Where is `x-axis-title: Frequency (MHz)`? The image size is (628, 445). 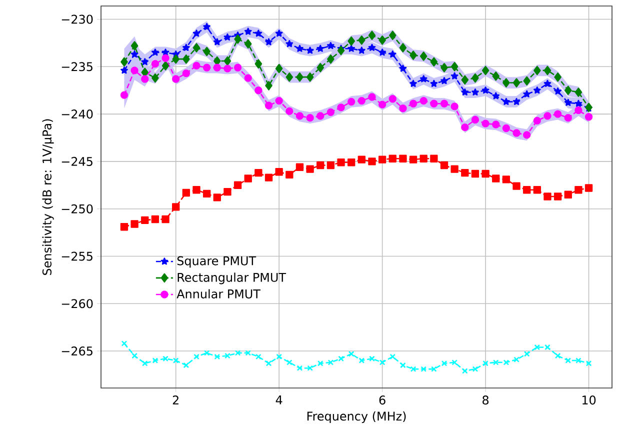 x-axis-title: Frequency (MHz) is located at coordinates (356, 417).